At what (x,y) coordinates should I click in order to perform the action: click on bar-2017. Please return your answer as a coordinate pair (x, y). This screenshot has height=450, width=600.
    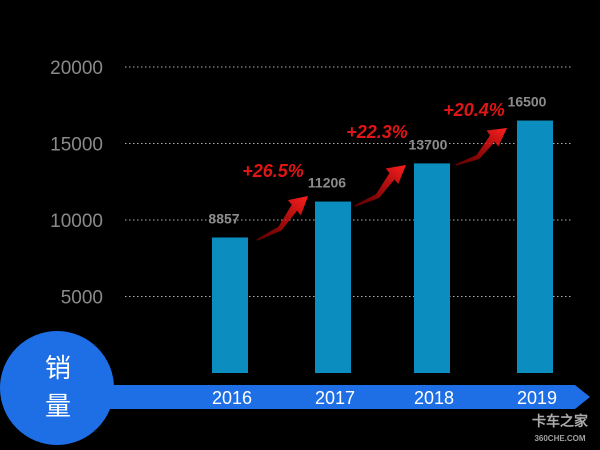
    Looking at the image, I should click on (333, 287).